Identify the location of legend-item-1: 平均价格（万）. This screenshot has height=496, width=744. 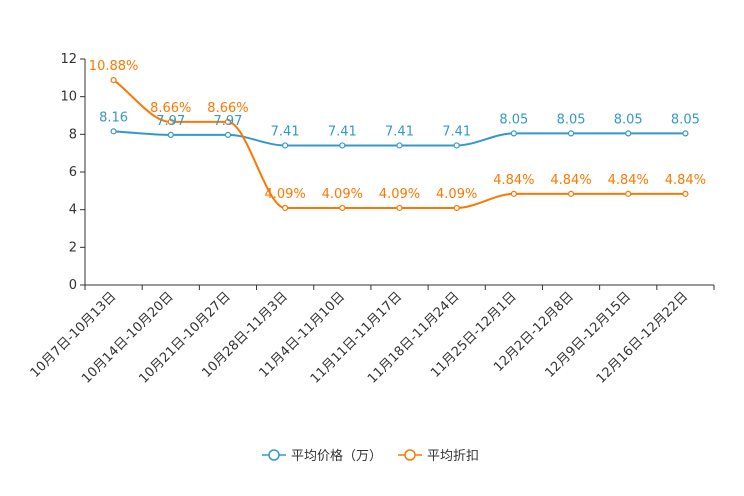
(322, 456).